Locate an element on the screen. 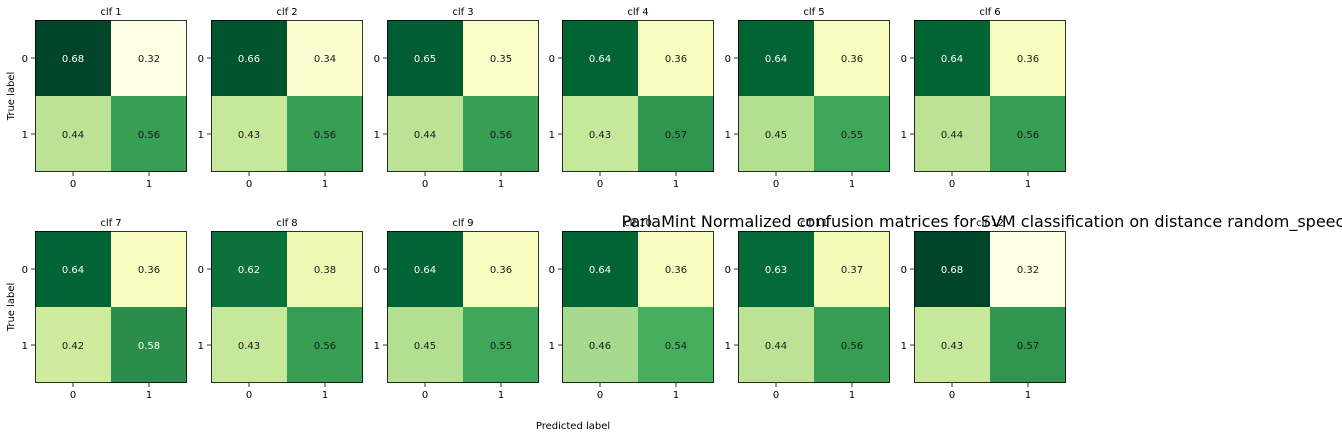 The width and height of the screenshot is (1342, 438). confusion-matrix-panel: 0.68 0.32 0.44 0.56 clf 1 0 1 0 1 is located at coordinates (104, 98).